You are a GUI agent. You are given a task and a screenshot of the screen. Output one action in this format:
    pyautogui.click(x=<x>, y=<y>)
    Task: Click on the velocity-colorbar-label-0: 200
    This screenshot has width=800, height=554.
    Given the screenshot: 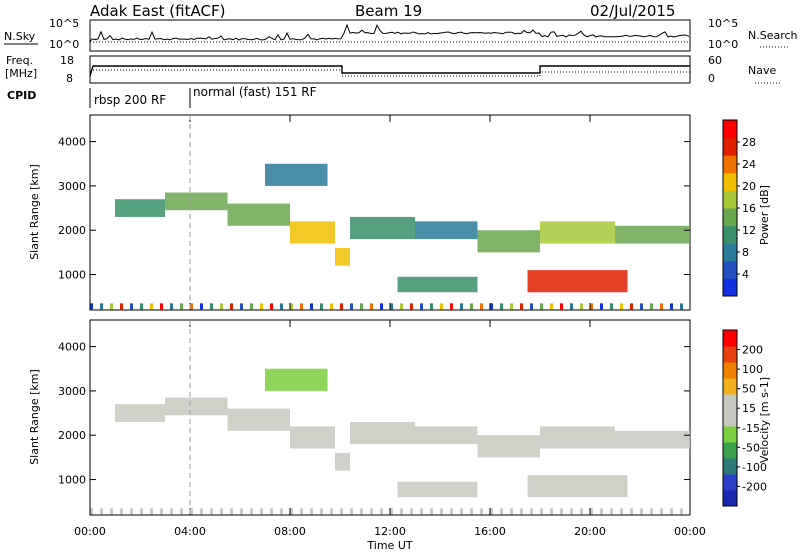 What is the action you would take?
    pyautogui.click(x=752, y=350)
    